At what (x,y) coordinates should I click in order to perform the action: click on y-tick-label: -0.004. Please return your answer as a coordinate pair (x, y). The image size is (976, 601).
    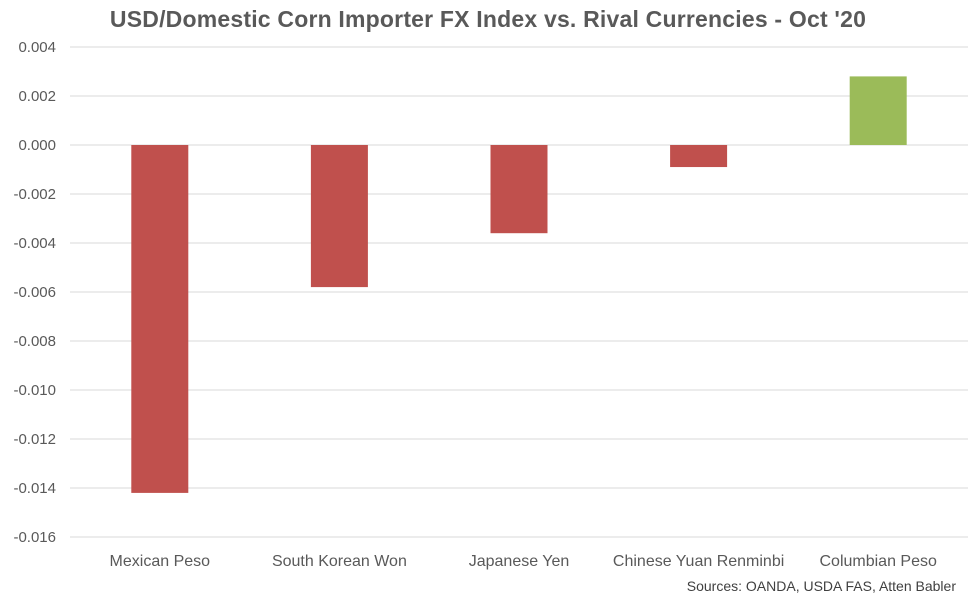
    Looking at the image, I should click on (34, 243).